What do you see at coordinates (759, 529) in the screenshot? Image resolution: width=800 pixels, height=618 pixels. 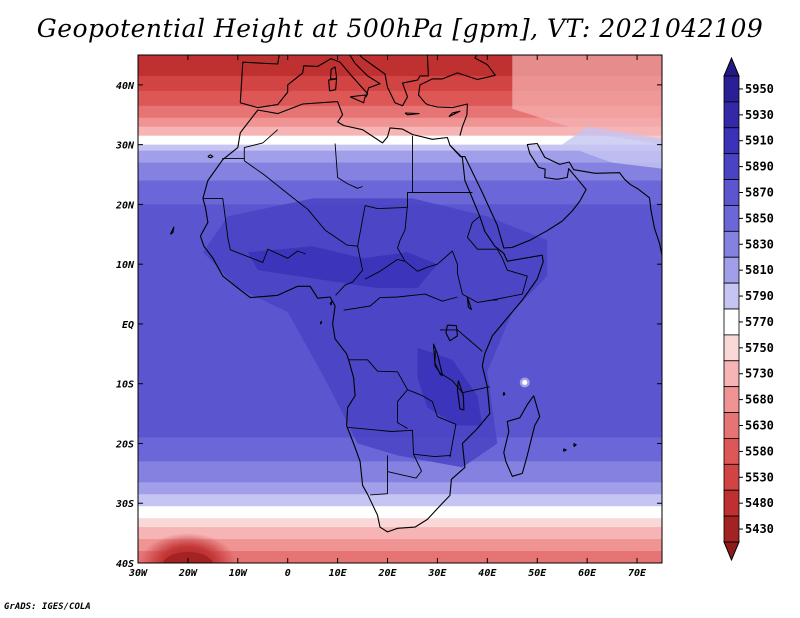 I see `colorbar-label-5430: 5430` at bounding box center [759, 529].